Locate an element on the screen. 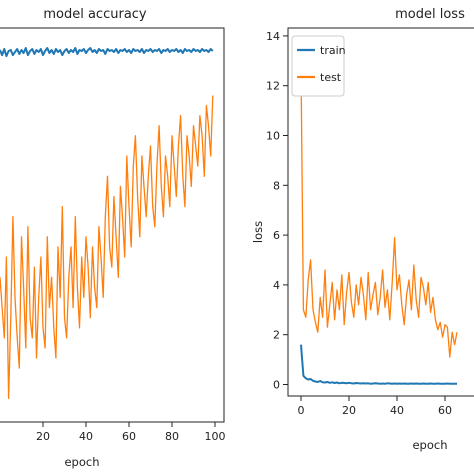 The width and height of the screenshot is (474, 474). accuracy-series-train-line is located at coordinates (107, 52).